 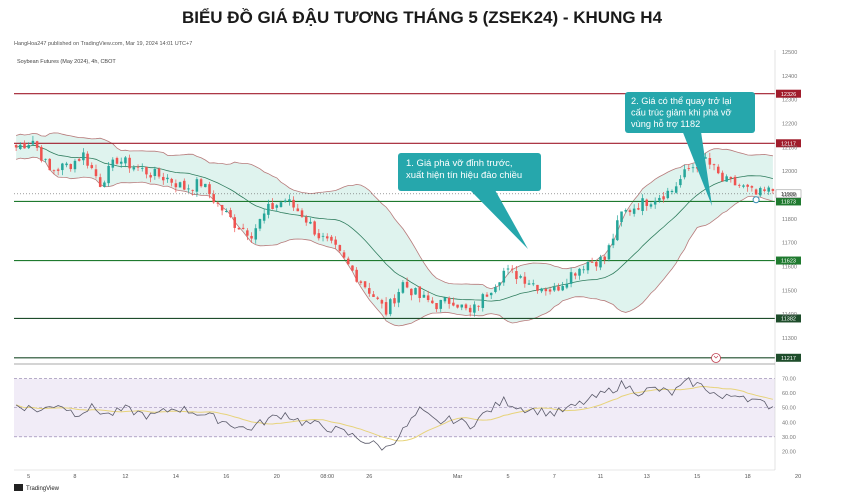 I want to click on time-tick-label: 8, so click(x=74, y=477).